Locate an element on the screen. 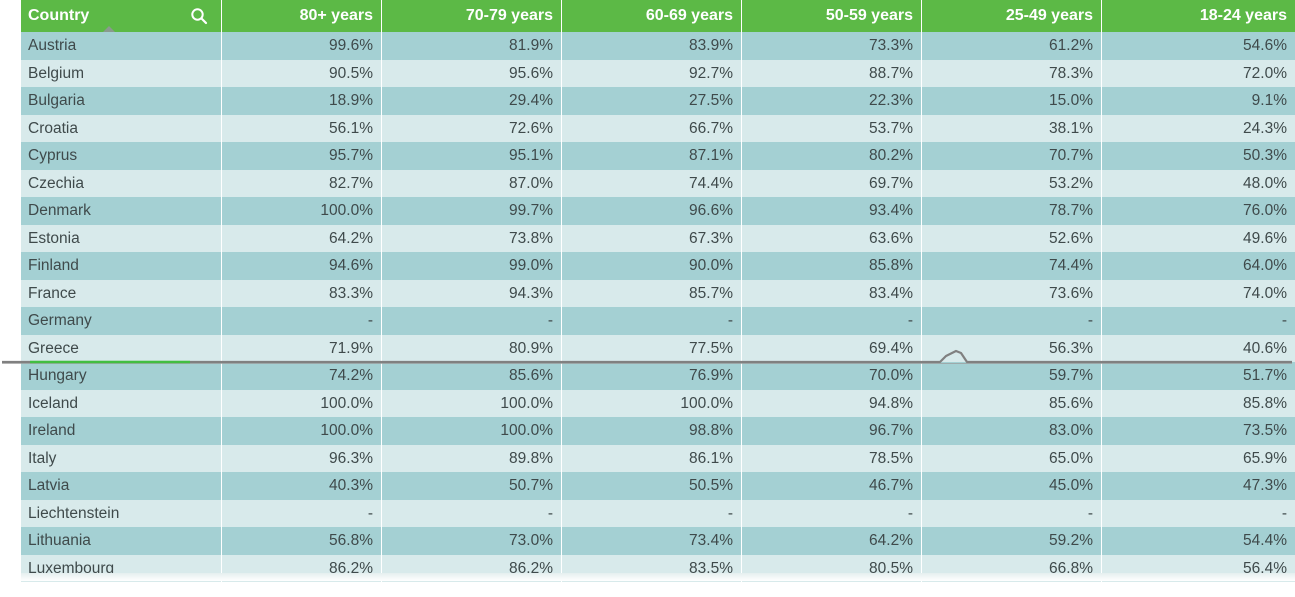  column-header-50-59: 50-59 years is located at coordinates (832, 16).